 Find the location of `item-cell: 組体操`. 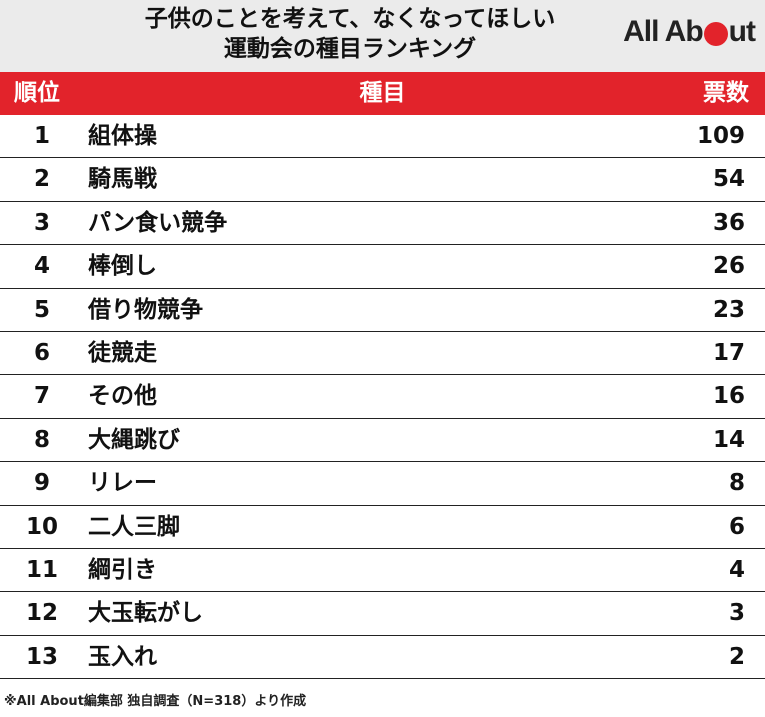

item-cell: 組体操 is located at coordinates (122, 136).